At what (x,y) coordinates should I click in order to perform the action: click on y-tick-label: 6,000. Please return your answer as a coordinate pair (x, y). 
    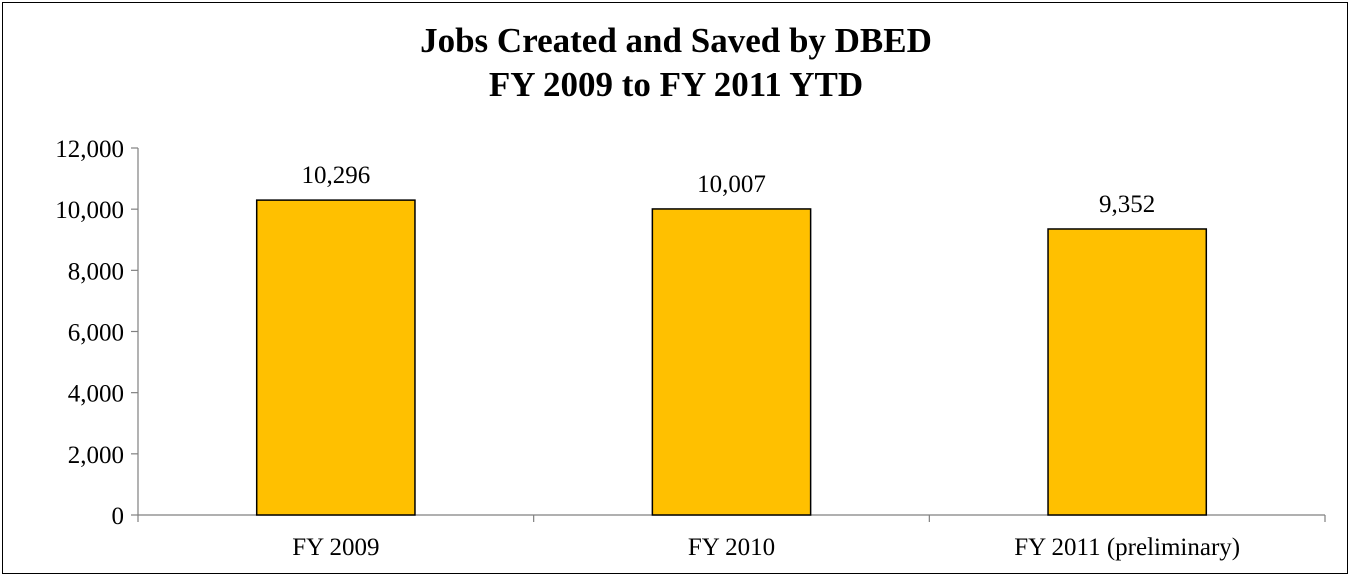
    Looking at the image, I should click on (96, 333).